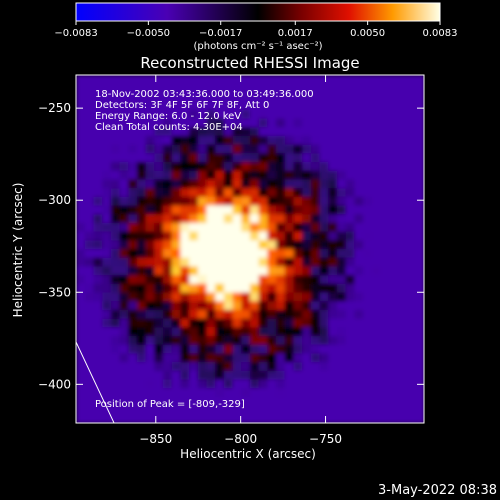 The height and width of the screenshot is (500, 500). What do you see at coordinates (182, 105) in the screenshot?
I see `annotation-line: Detectors: 3F 4F 5F 6F 7F 8F, Att 0` at bounding box center [182, 105].